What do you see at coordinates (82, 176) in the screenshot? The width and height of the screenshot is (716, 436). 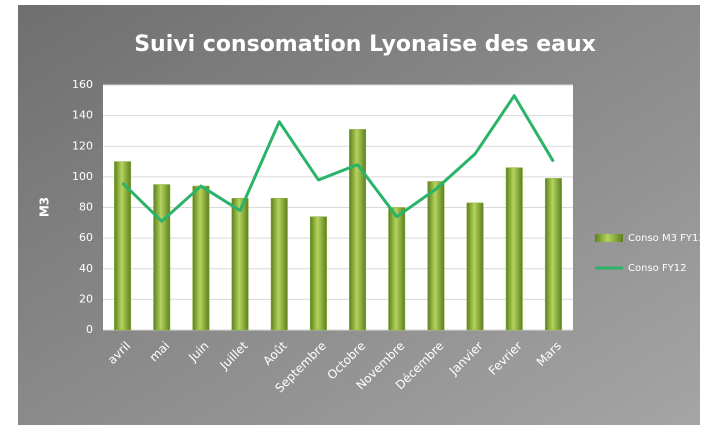 I see `y-tick-label: 100` at bounding box center [82, 176].